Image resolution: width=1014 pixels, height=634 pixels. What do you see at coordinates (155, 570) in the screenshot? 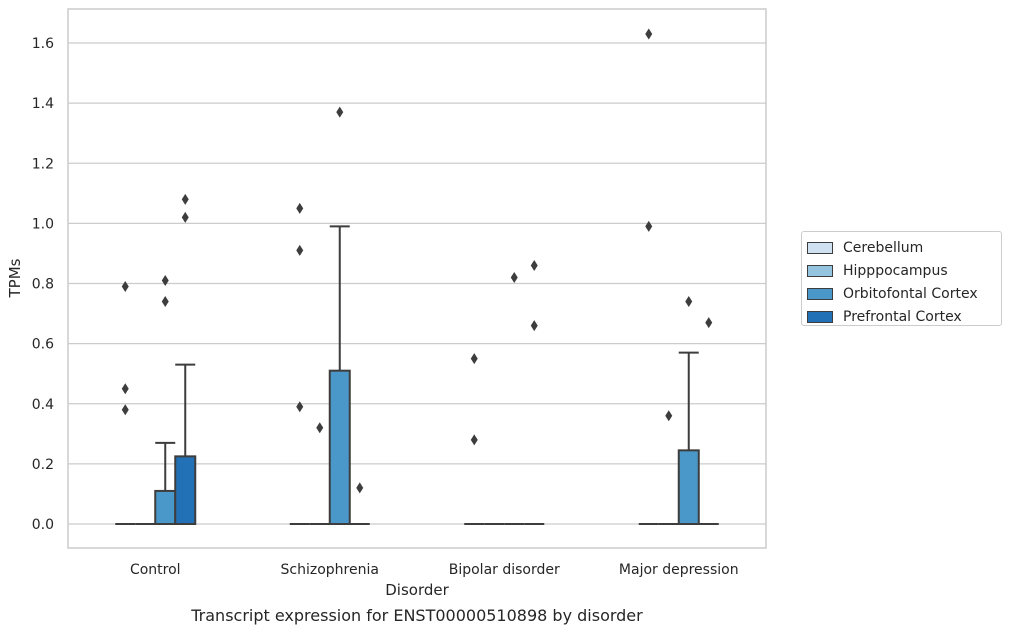
I see `x-tick-label: Control` at bounding box center [155, 570].